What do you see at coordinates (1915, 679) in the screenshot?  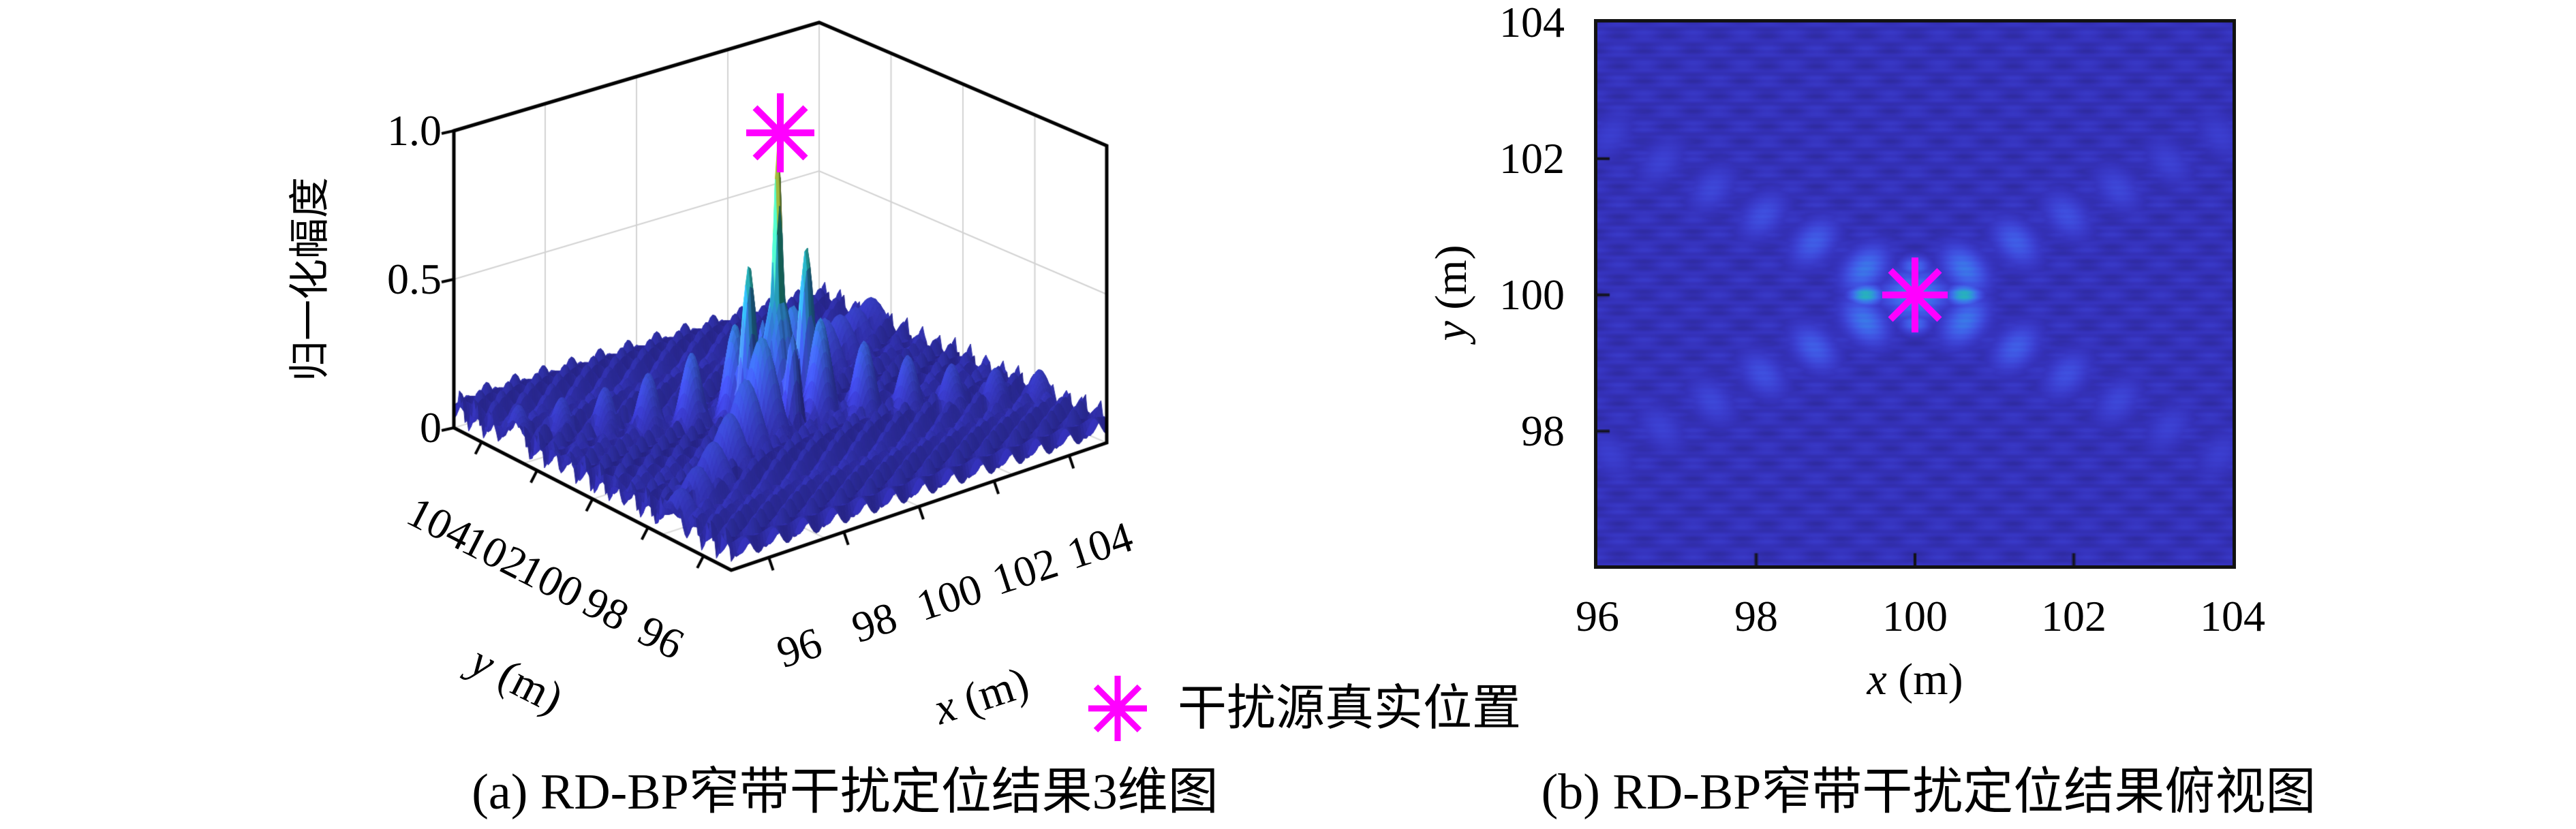 I see `x-axis-label-2d: x (m)` at bounding box center [1915, 679].